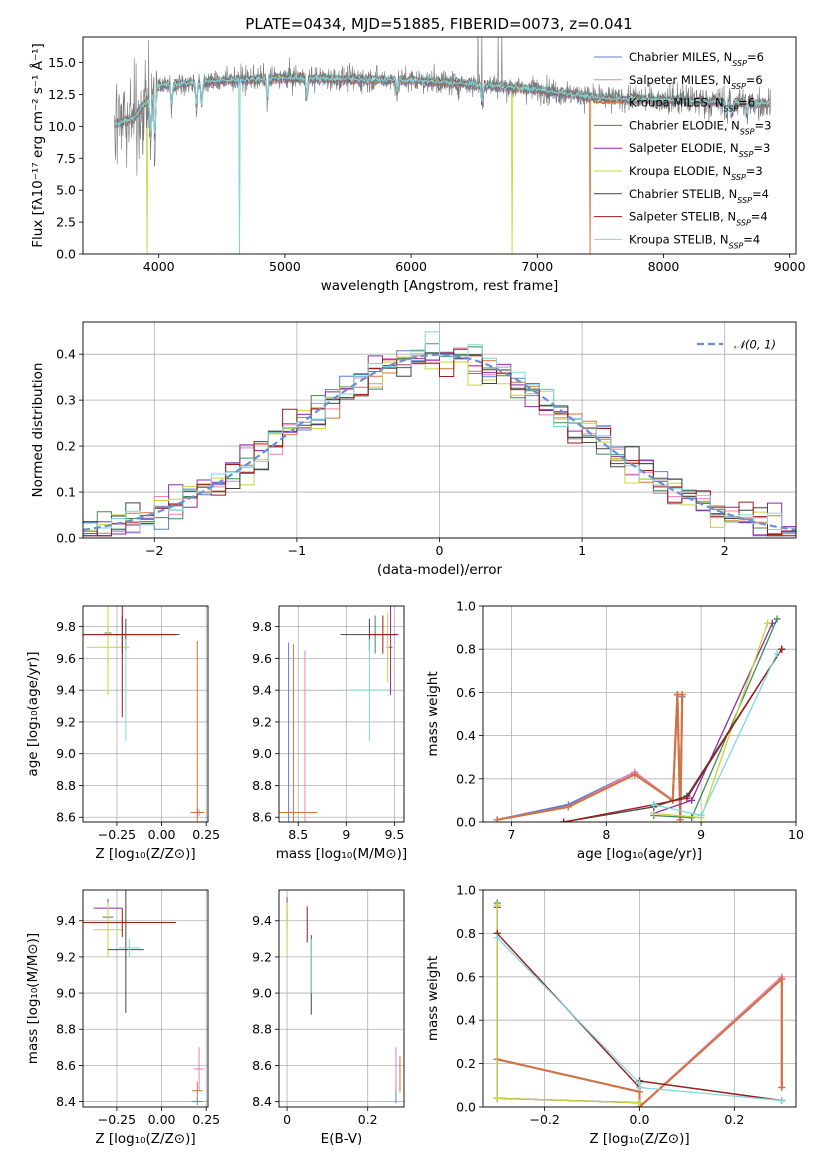 Image resolution: width=819 pixels, height=1170 pixels. Describe the element at coordinates (680, 80) in the screenshot. I see `legend-entry-label: Salpeter MILES, N` at that location.